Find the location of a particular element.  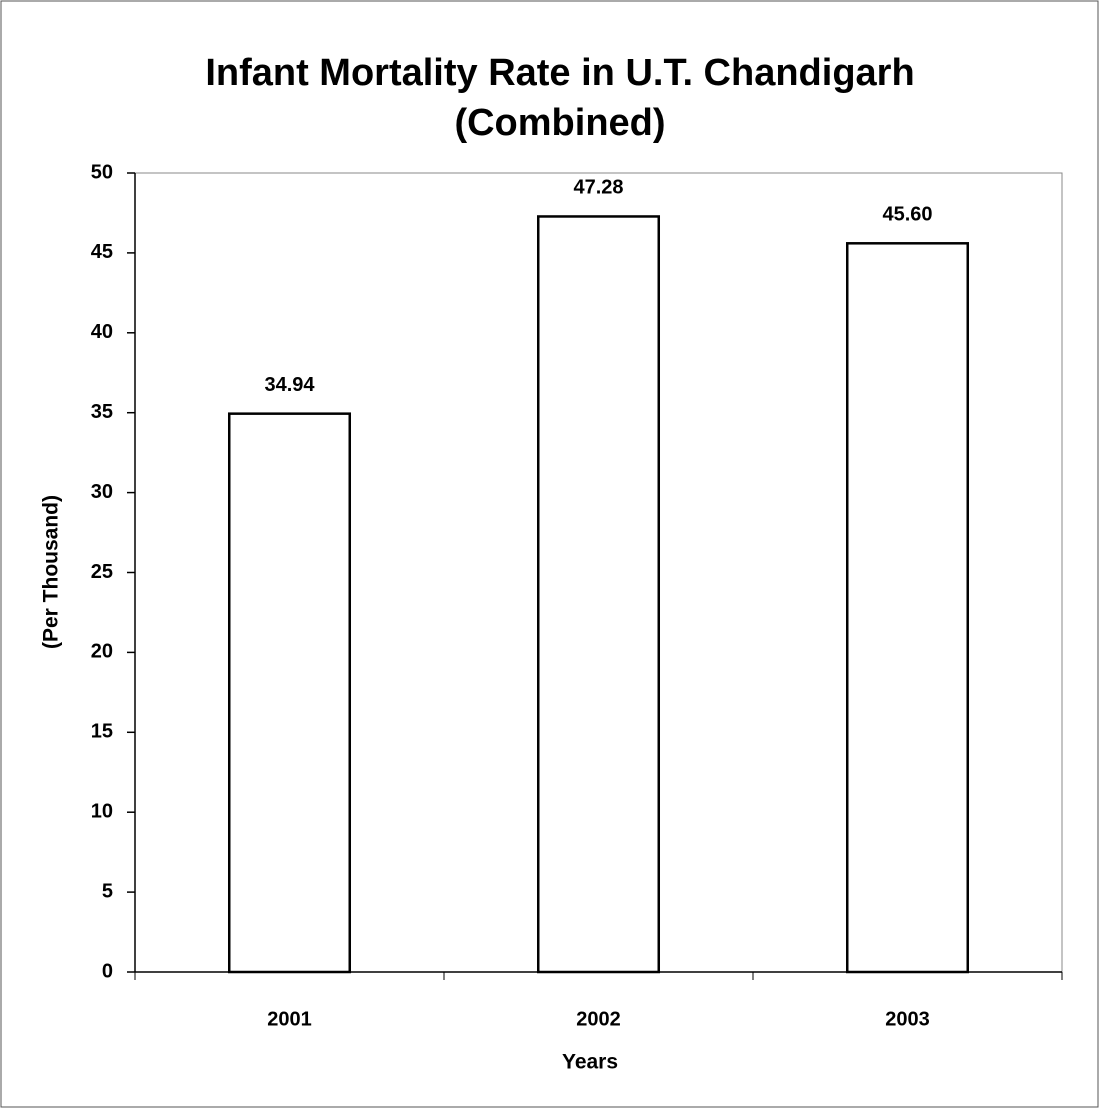

y-tick-label: 30 is located at coordinates (102, 492).